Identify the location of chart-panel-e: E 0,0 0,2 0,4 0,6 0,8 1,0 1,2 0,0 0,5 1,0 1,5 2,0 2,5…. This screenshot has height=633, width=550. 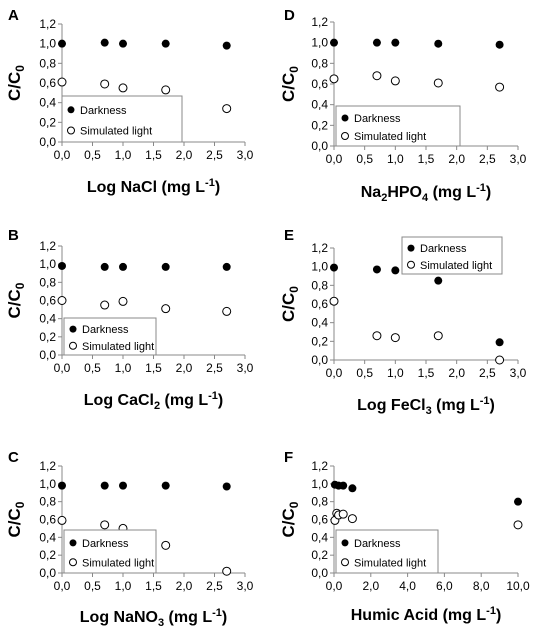
(403, 322).